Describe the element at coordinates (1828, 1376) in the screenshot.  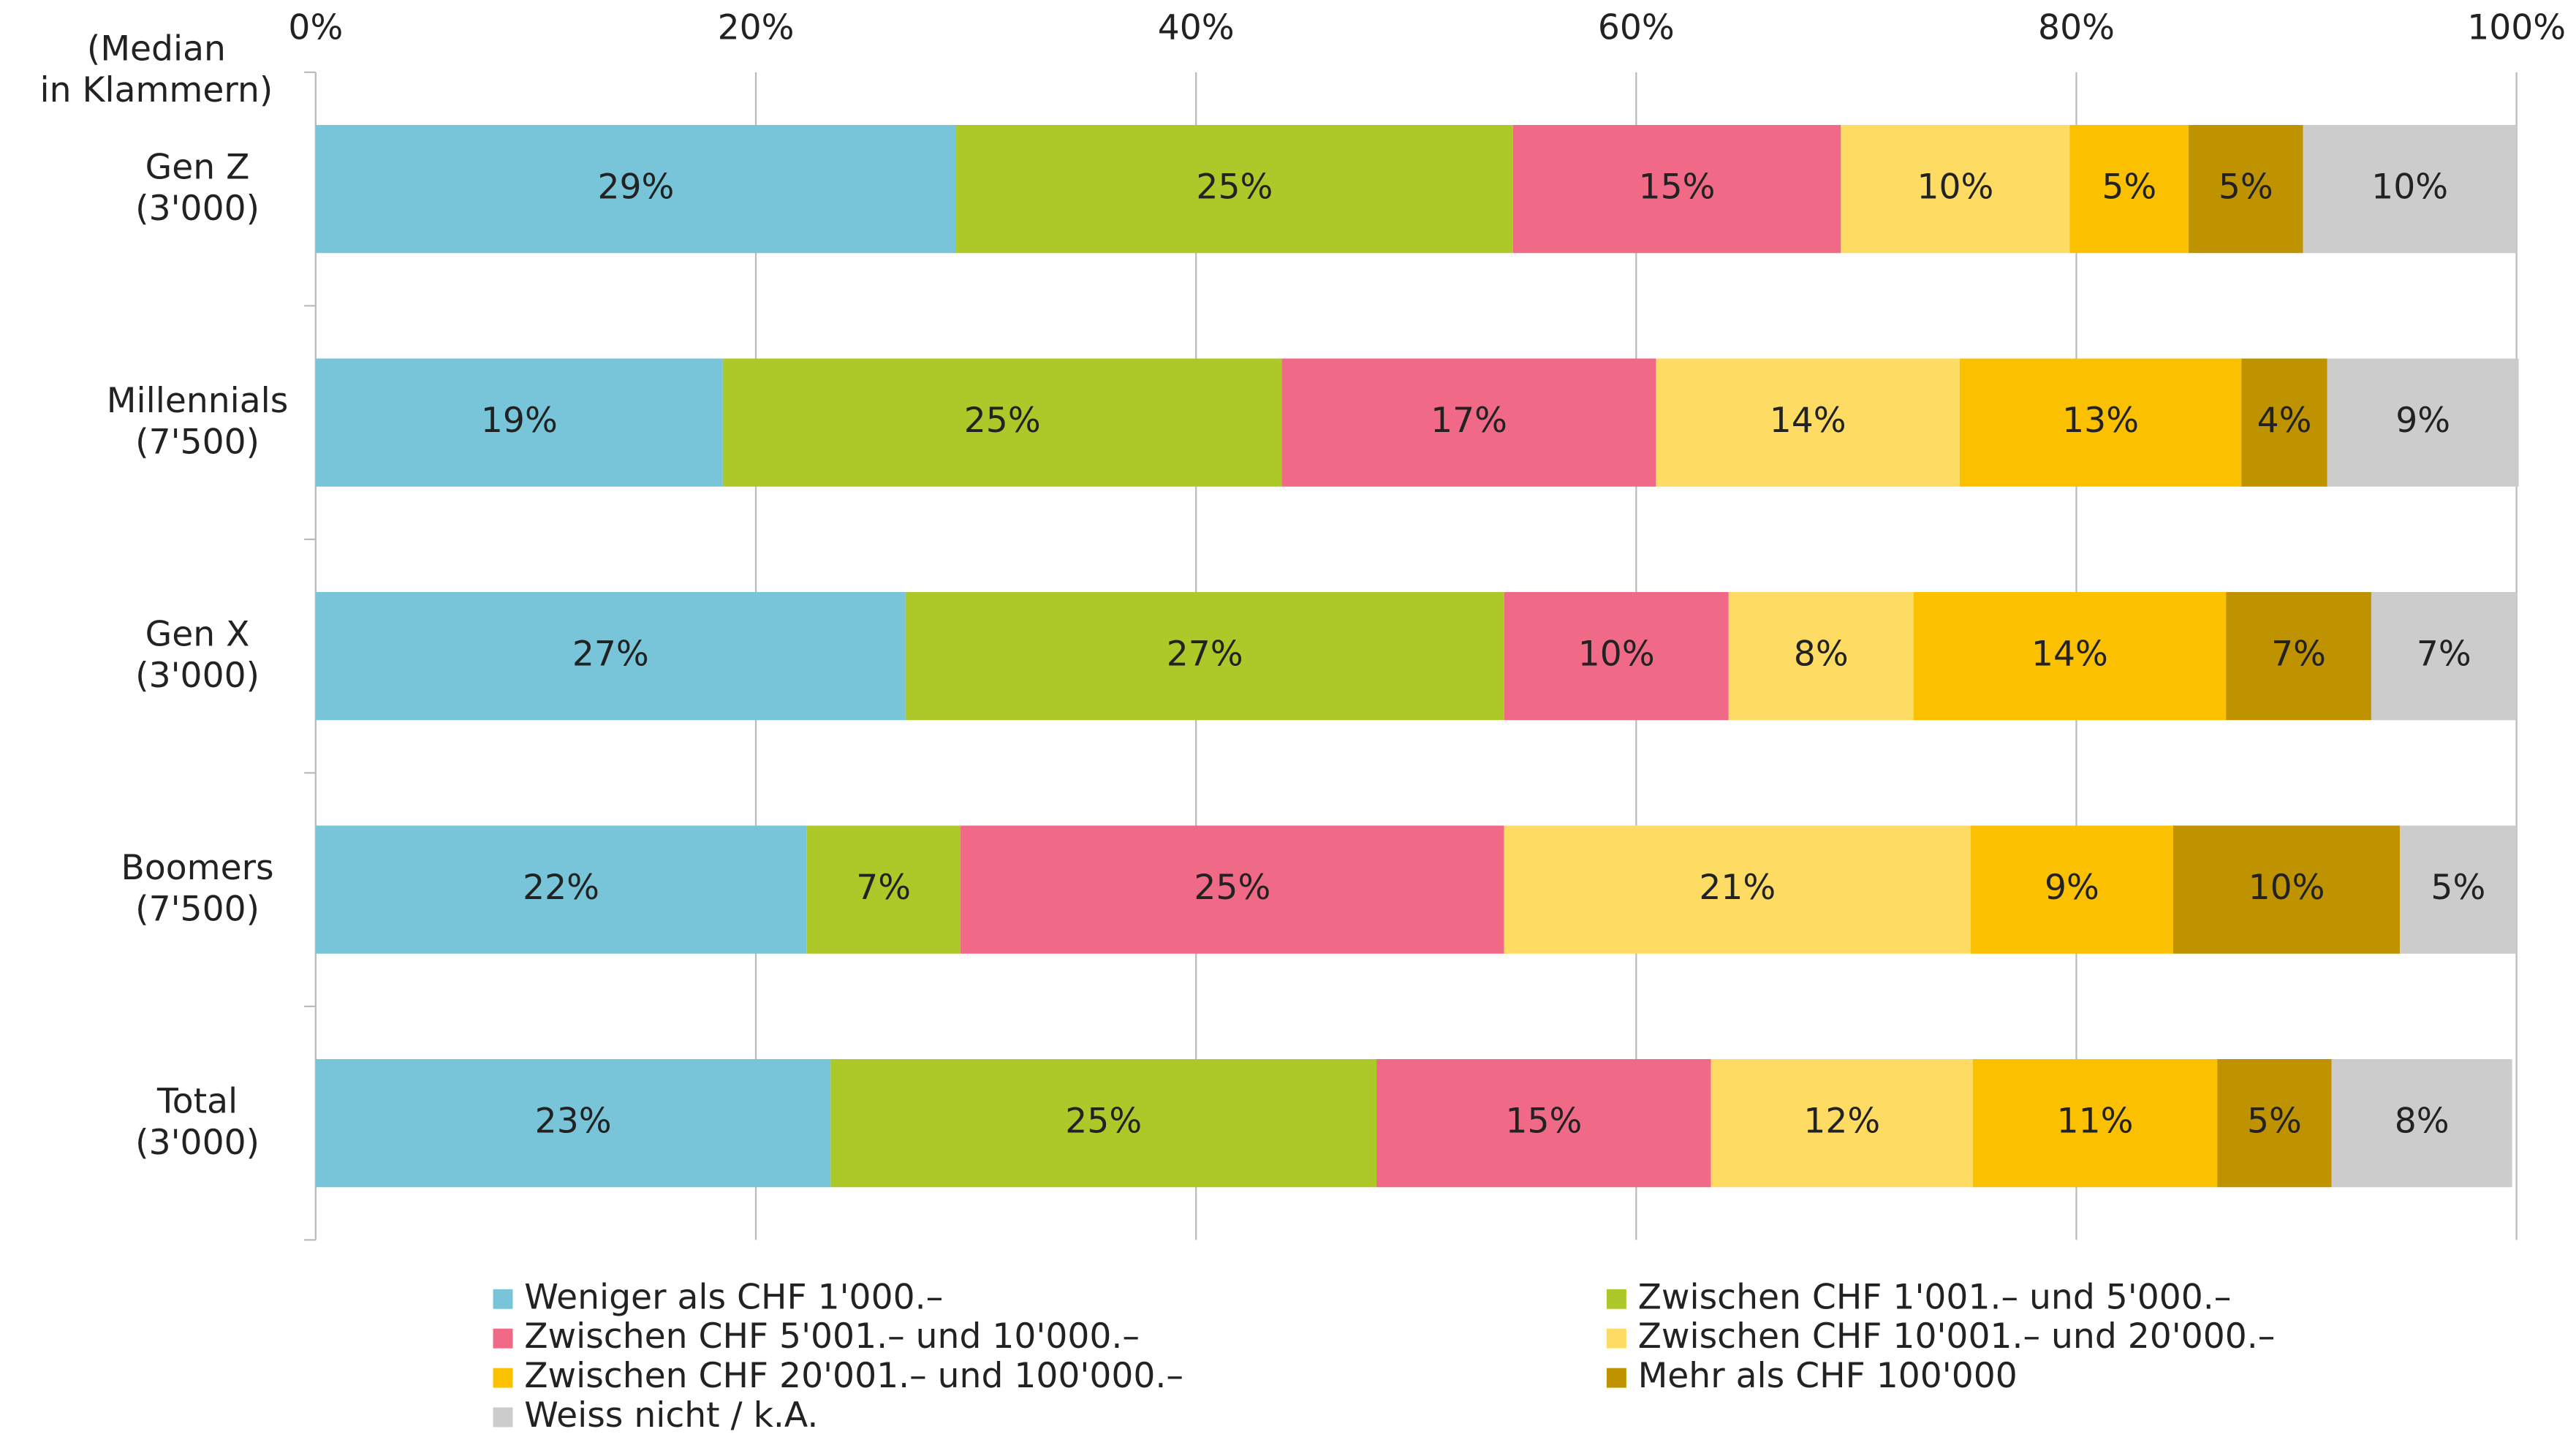
I see `legend-label: Mehr als CHF 100'000` at that location.